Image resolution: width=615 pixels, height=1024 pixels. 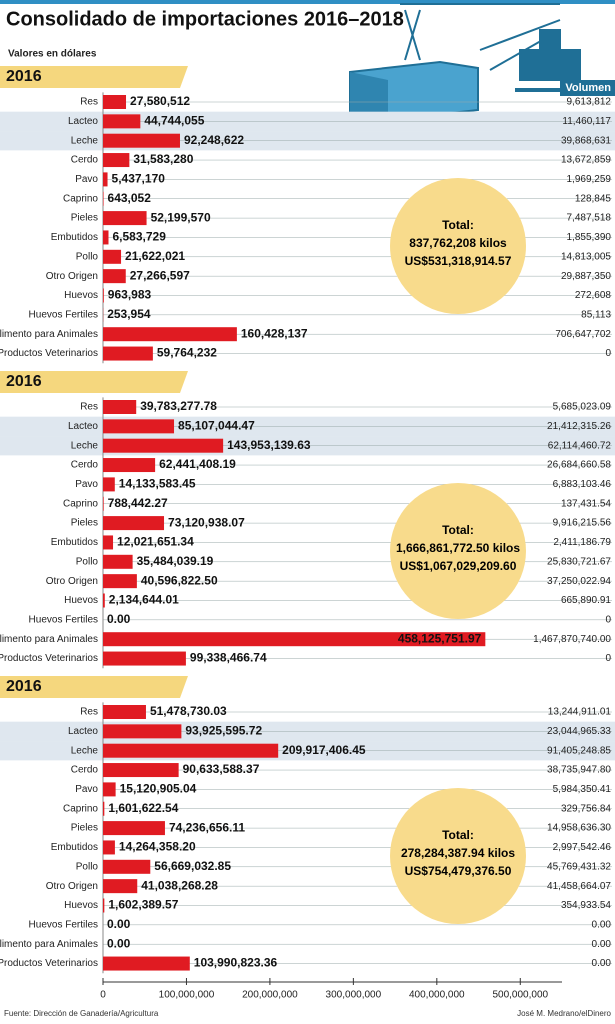 What do you see at coordinates (586, 276) in the screenshot?
I see `volume-label: 29,887,350` at bounding box center [586, 276].